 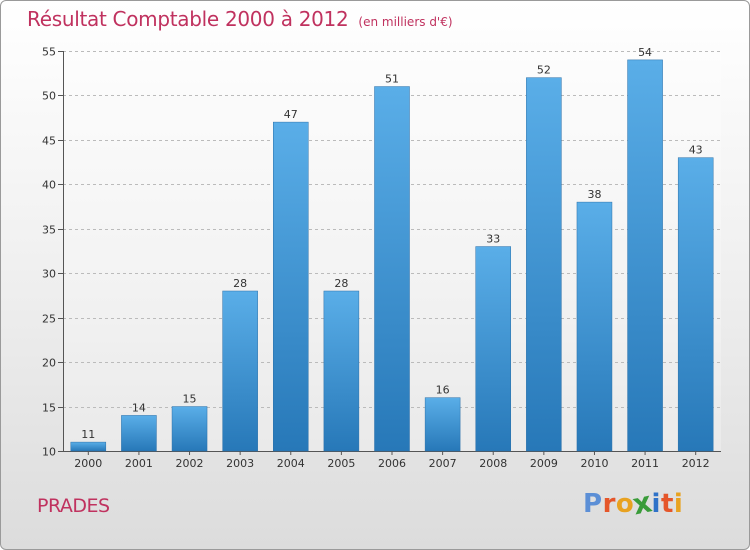 What do you see at coordinates (88, 434) in the screenshot?
I see `value-label: 11` at bounding box center [88, 434].